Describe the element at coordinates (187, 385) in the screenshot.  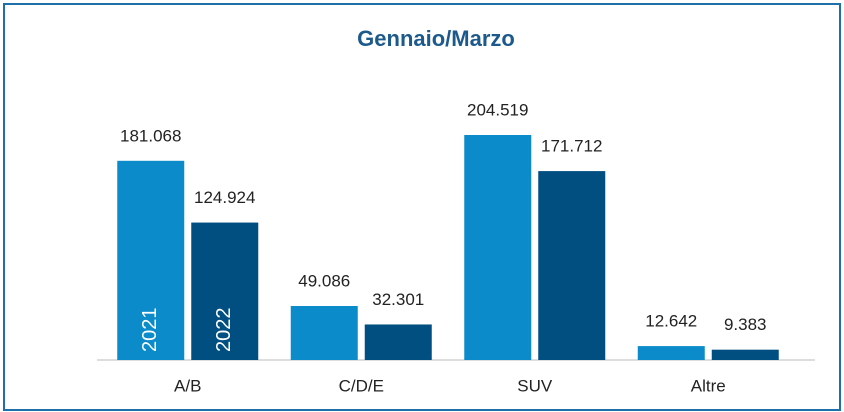
I see `x-tick-label: A/B` at that location.